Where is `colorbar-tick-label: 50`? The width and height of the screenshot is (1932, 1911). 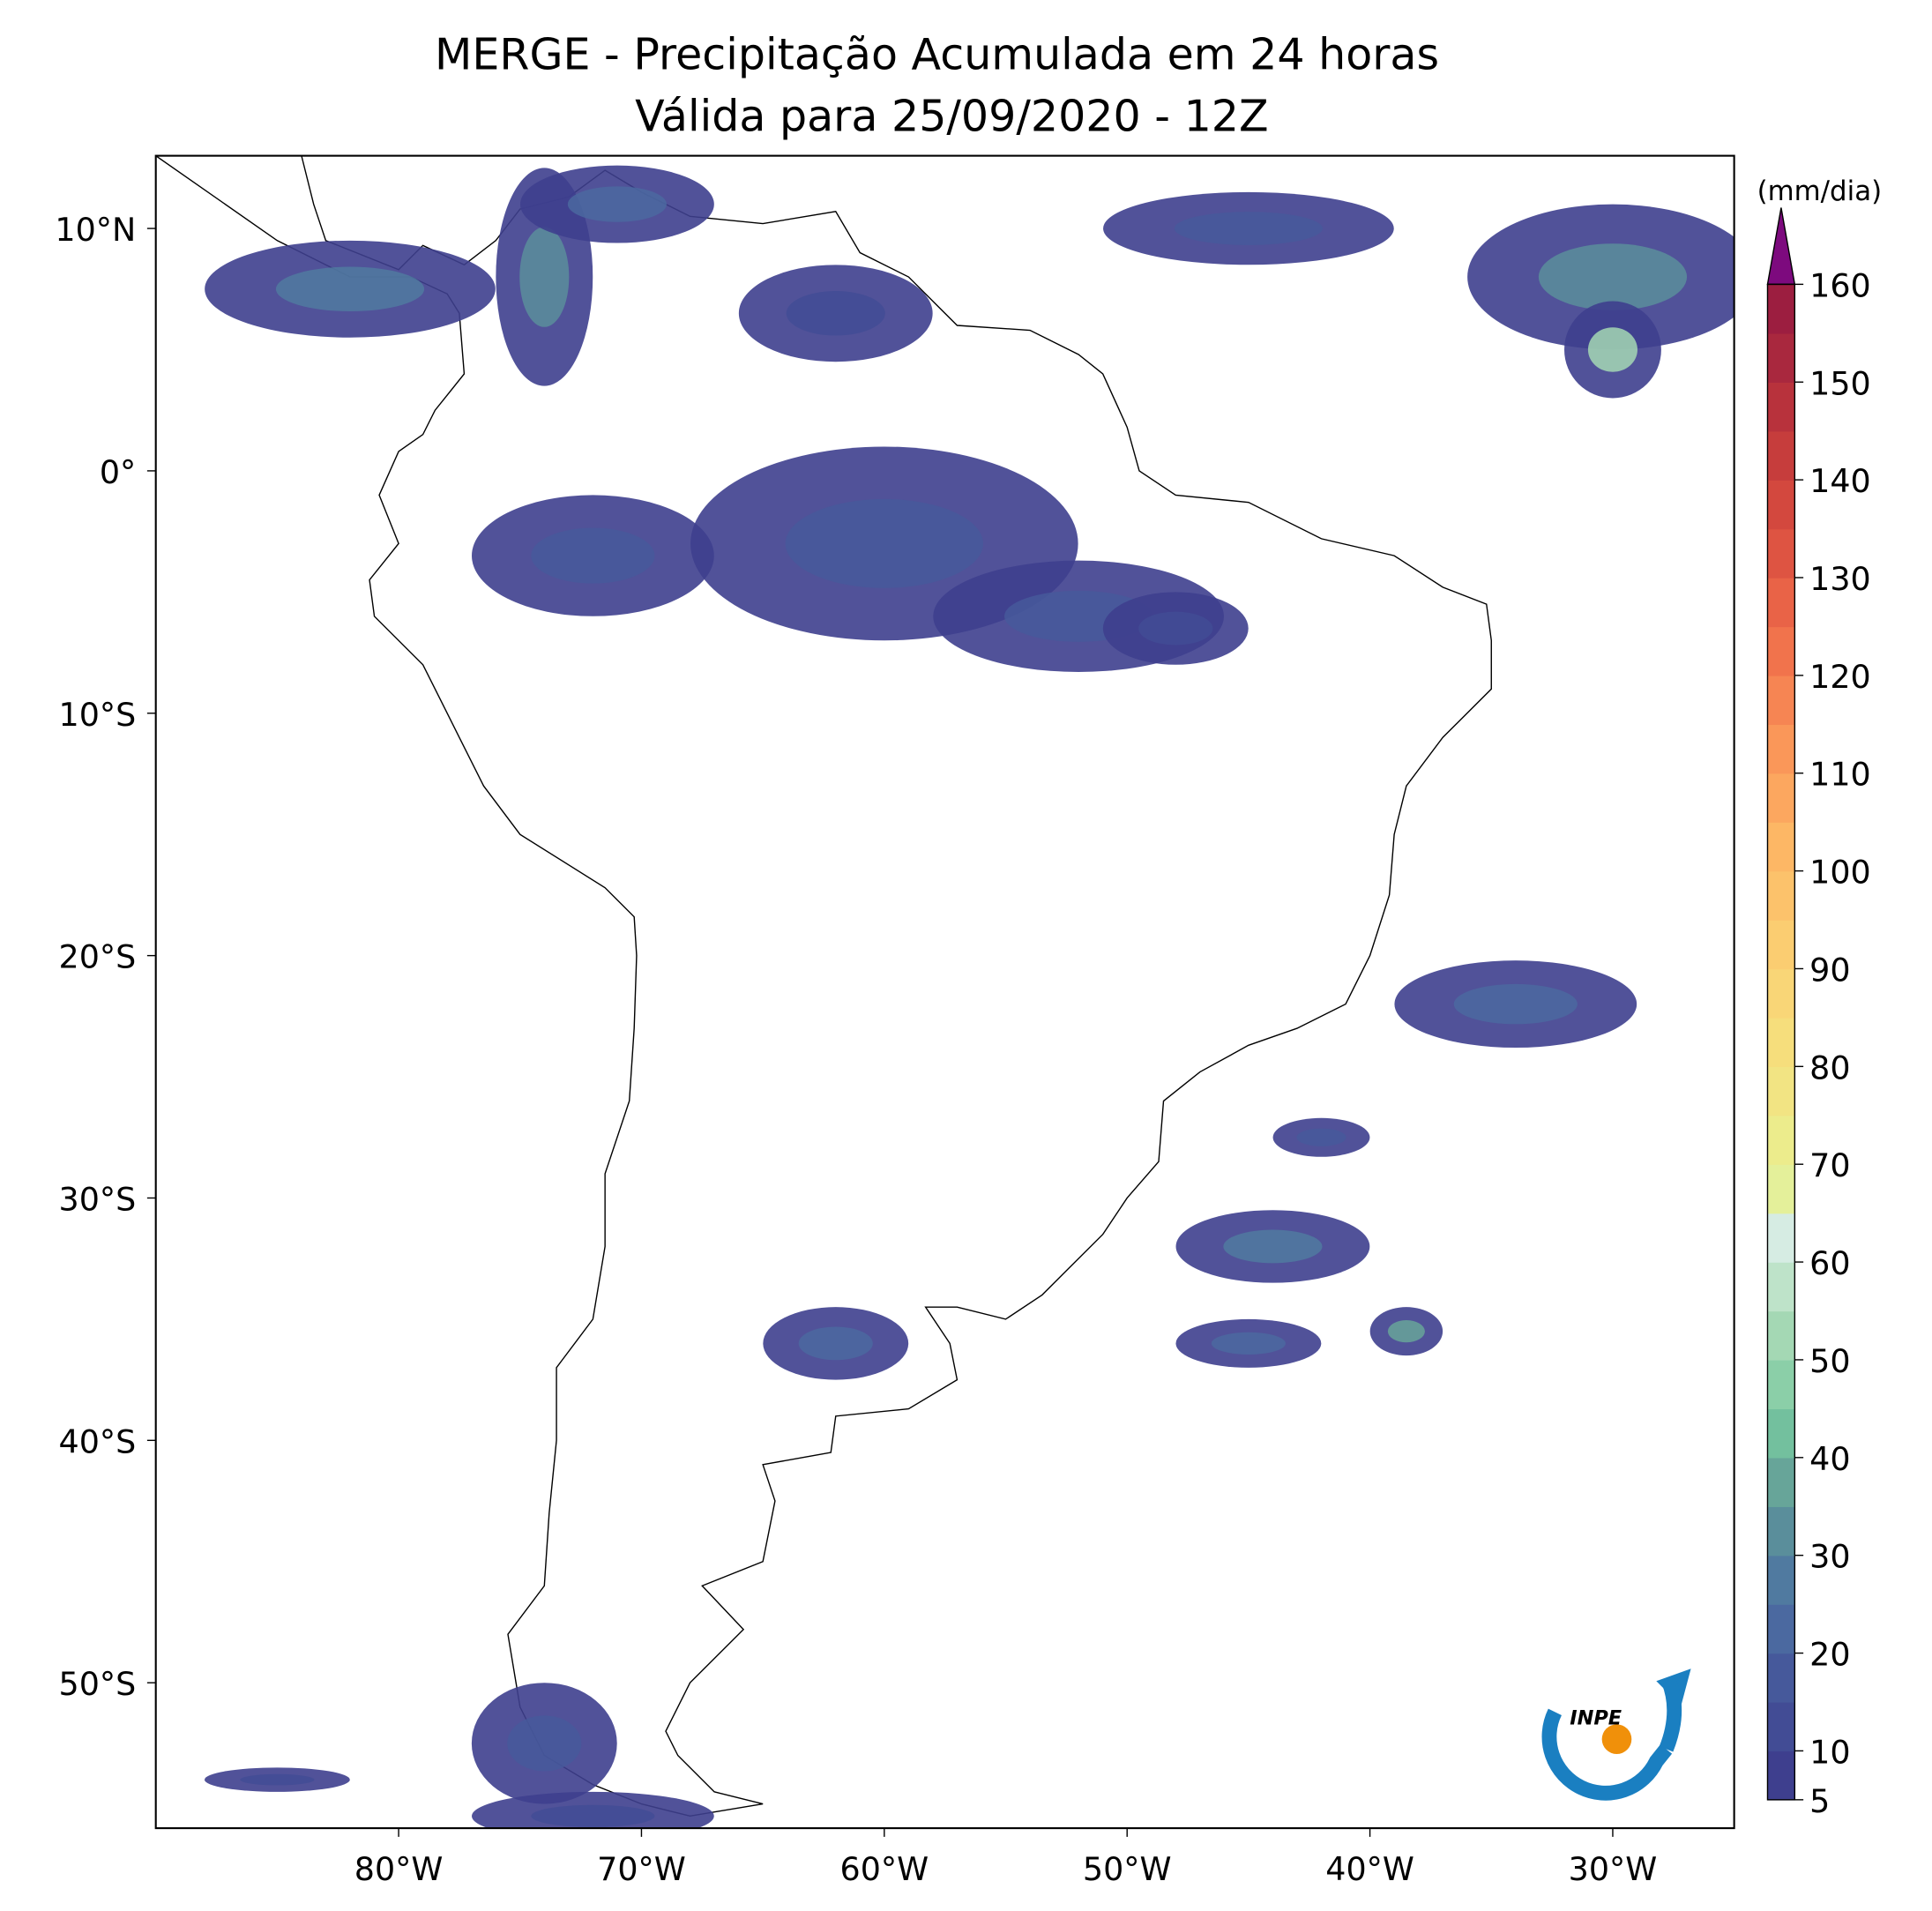
colorbar-tick-label: 50 is located at coordinates (1829, 1361).